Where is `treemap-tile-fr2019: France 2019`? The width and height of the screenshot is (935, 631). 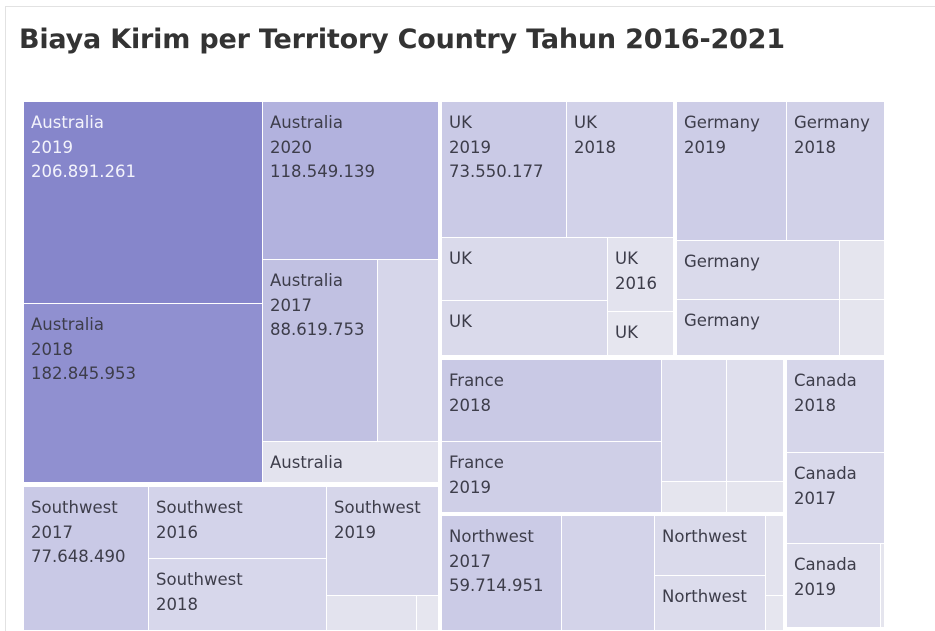
treemap-tile-fr2019: France 2019 is located at coordinates (552, 477).